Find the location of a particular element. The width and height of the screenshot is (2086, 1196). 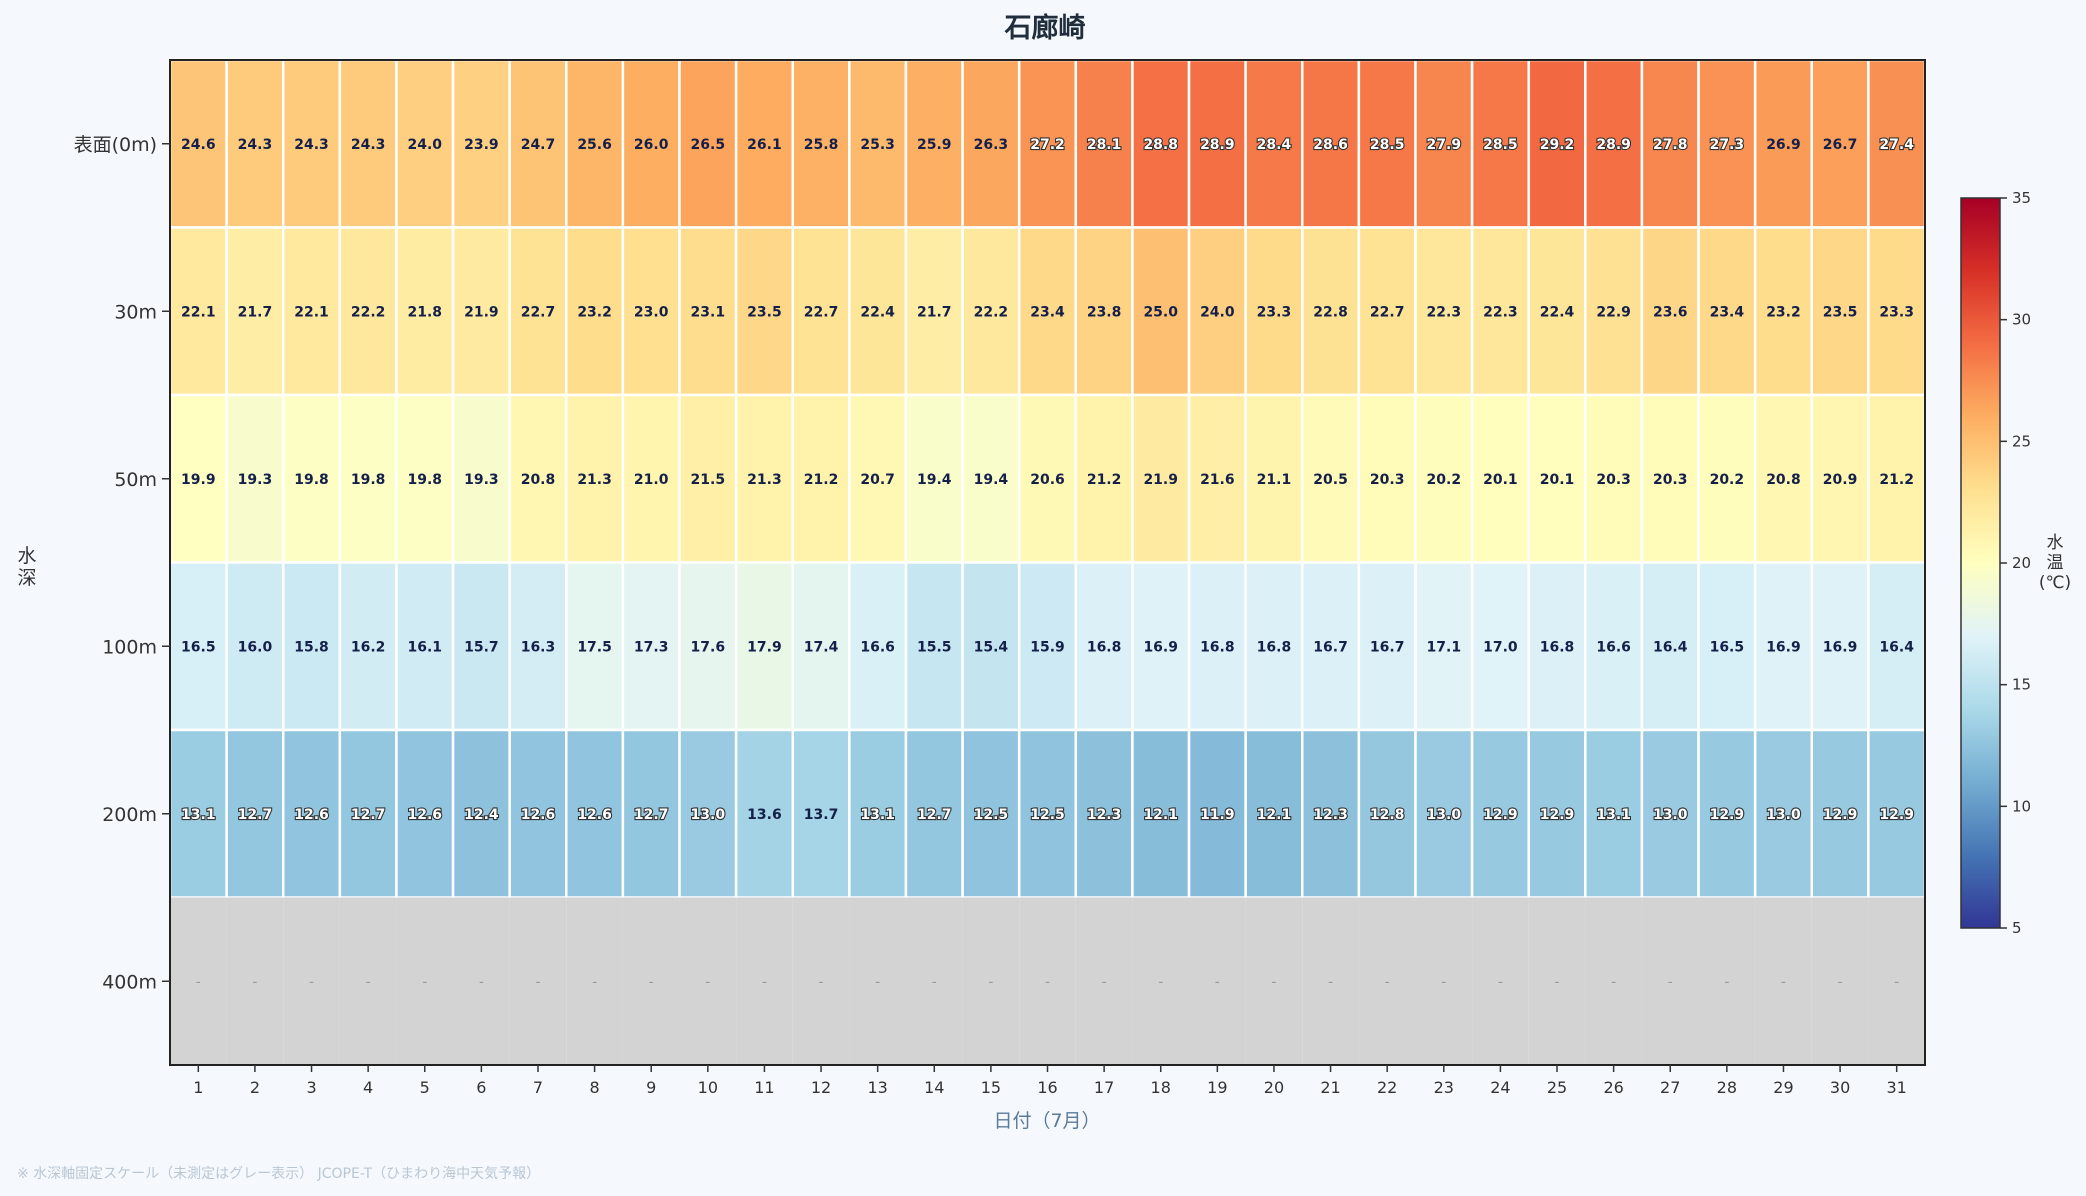

cell-value-label: 16.2 is located at coordinates (368, 647).